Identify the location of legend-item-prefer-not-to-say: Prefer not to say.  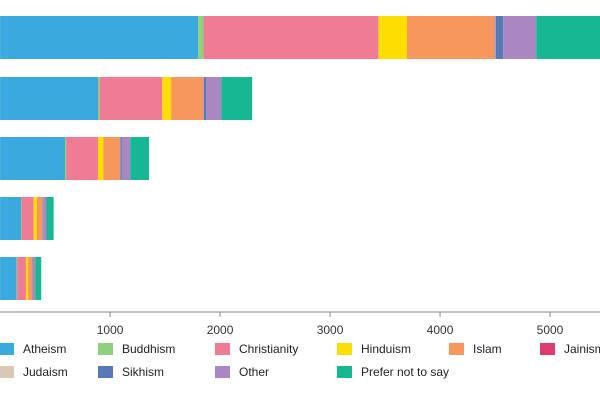
(393, 372).